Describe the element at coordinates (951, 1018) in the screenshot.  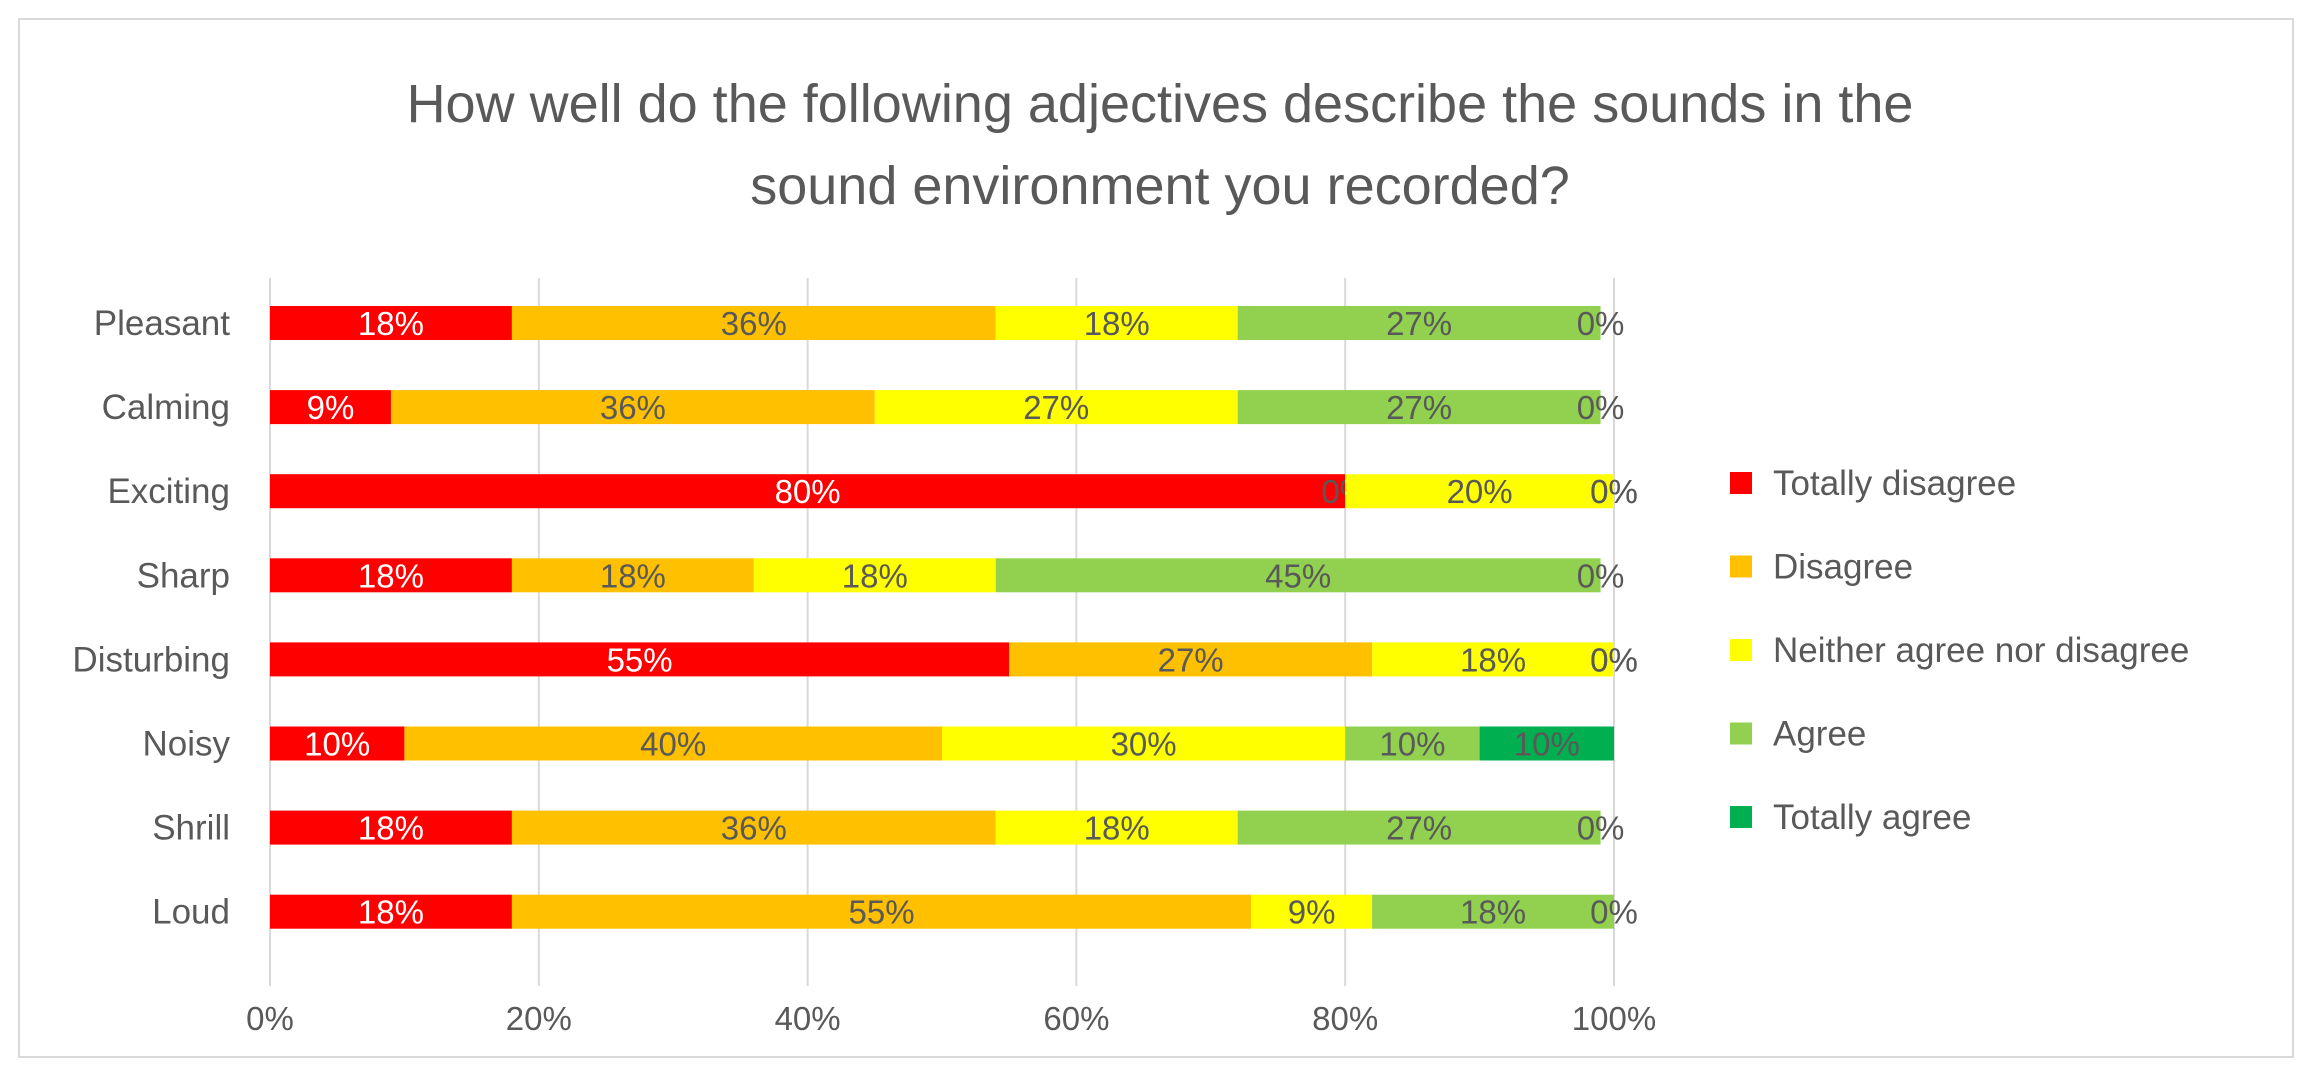
I see `x-axis: 0% 20% 40% 60% 80% 100%` at that location.